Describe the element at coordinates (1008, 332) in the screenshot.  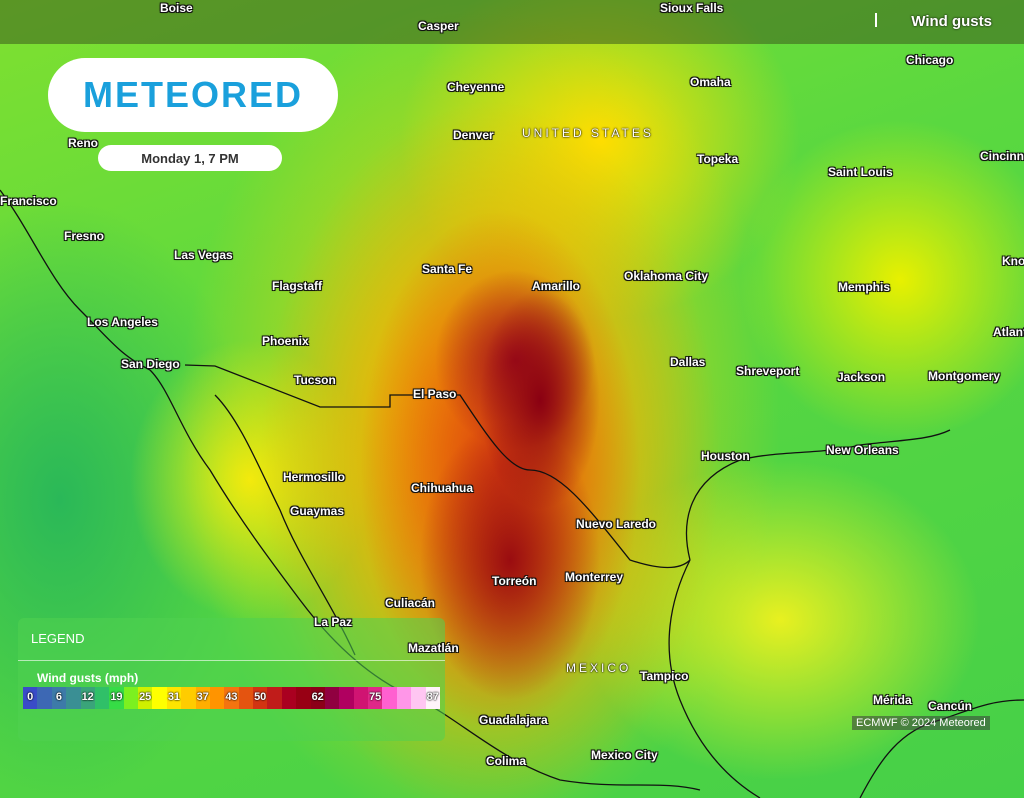
I see `city-label: Atlanta` at that location.